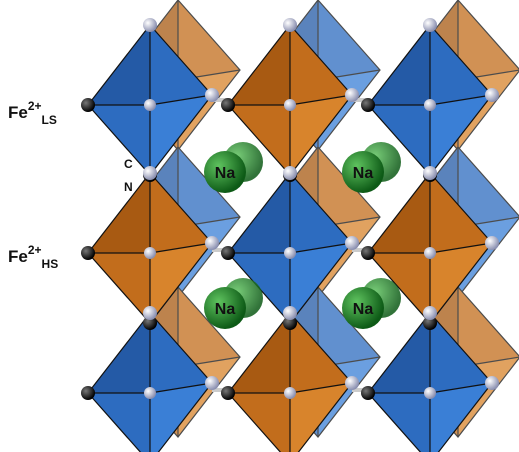  Describe the element at coordinates (49, 120) in the screenshot. I see `spin: LS` at that location.